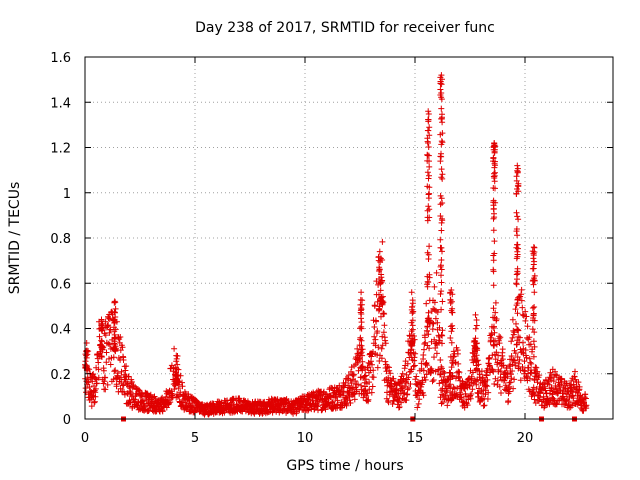 The height and width of the screenshot is (480, 640). What do you see at coordinates (60, 103) in the screenshot?
I see `y-tick-label: 1.4` at bounding box center [60, 103].